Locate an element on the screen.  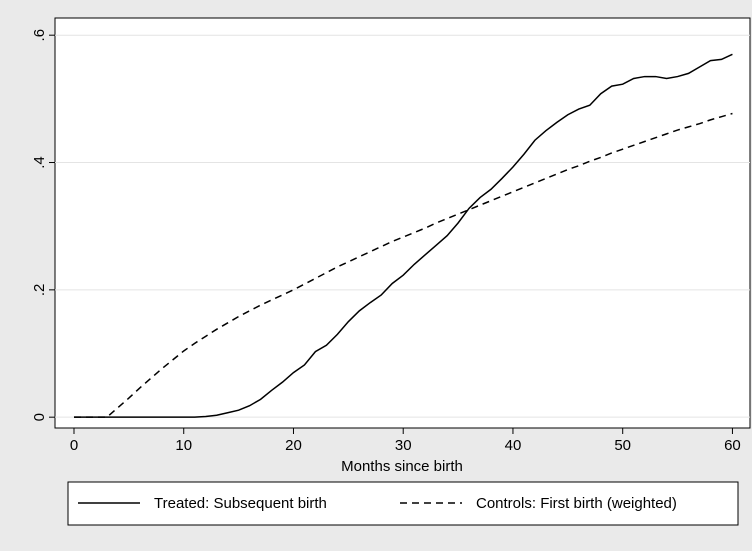
x-tick-label: 60 is located at coordinates (732, 445).